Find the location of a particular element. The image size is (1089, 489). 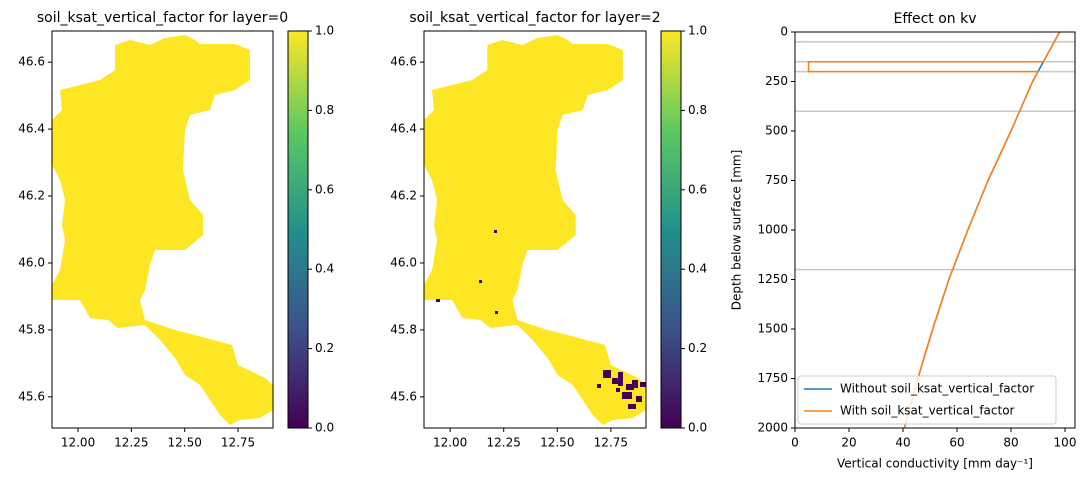

chart-title: soil_ksat_vertical_factor for layer=0 is located at coordinates (162, 18).